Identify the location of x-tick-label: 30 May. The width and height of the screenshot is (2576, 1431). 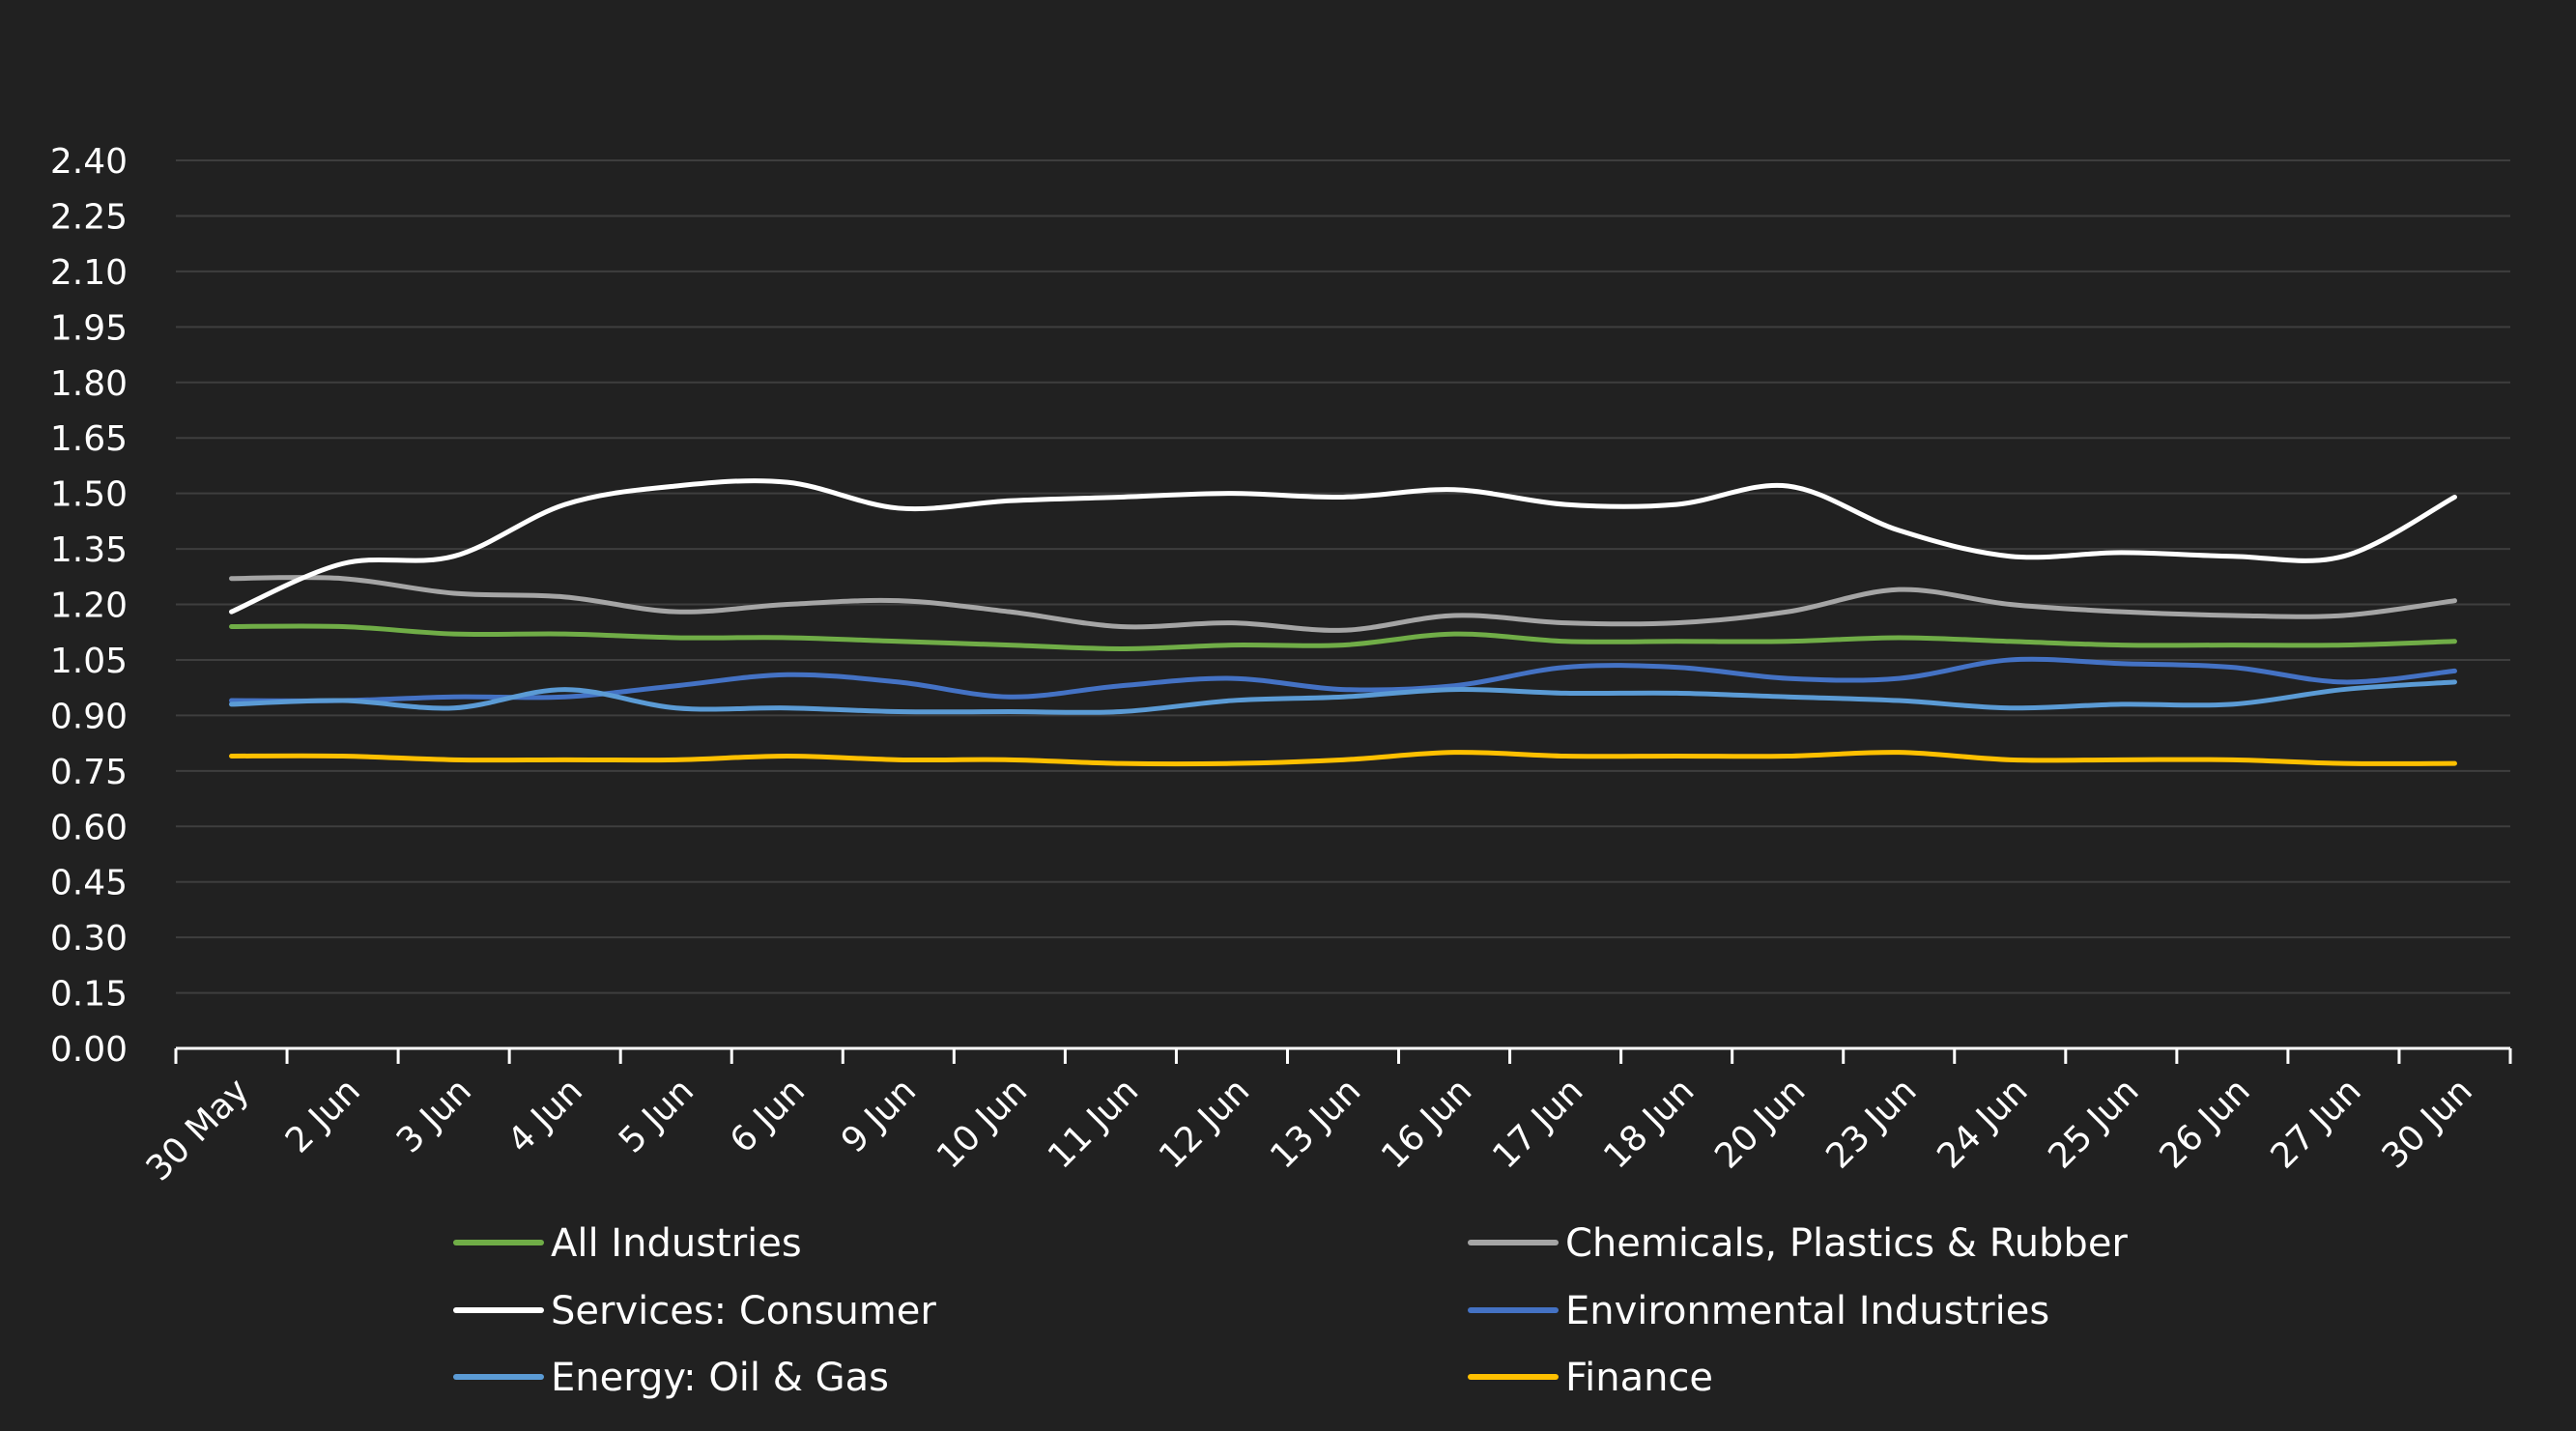
(198, 1129).